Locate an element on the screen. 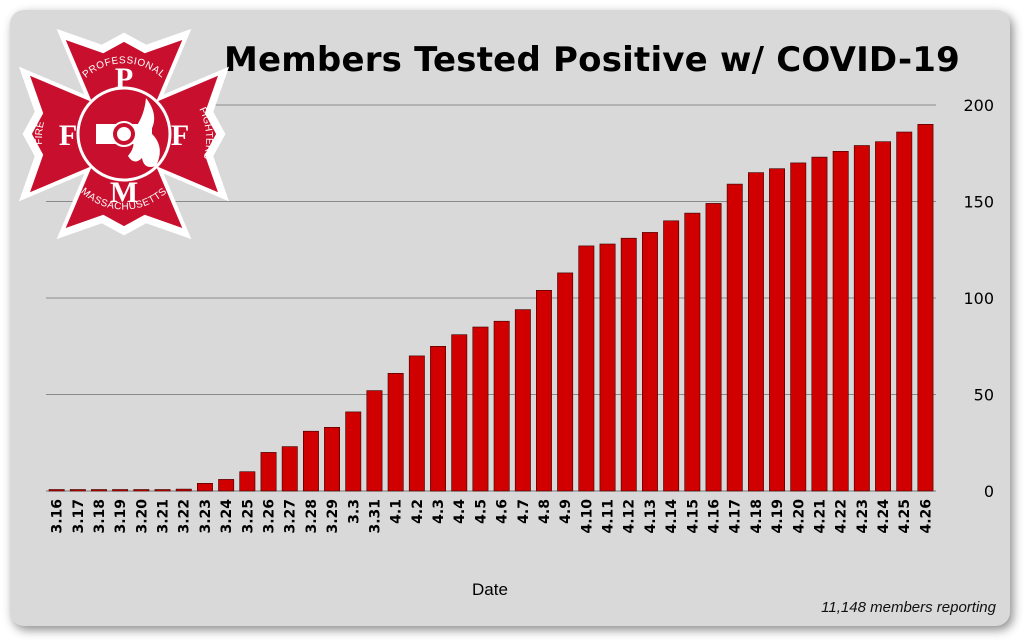 This screenshot has height=642, width=1024. x-tick-label: 3.26 is located at coordinates (270, 516).